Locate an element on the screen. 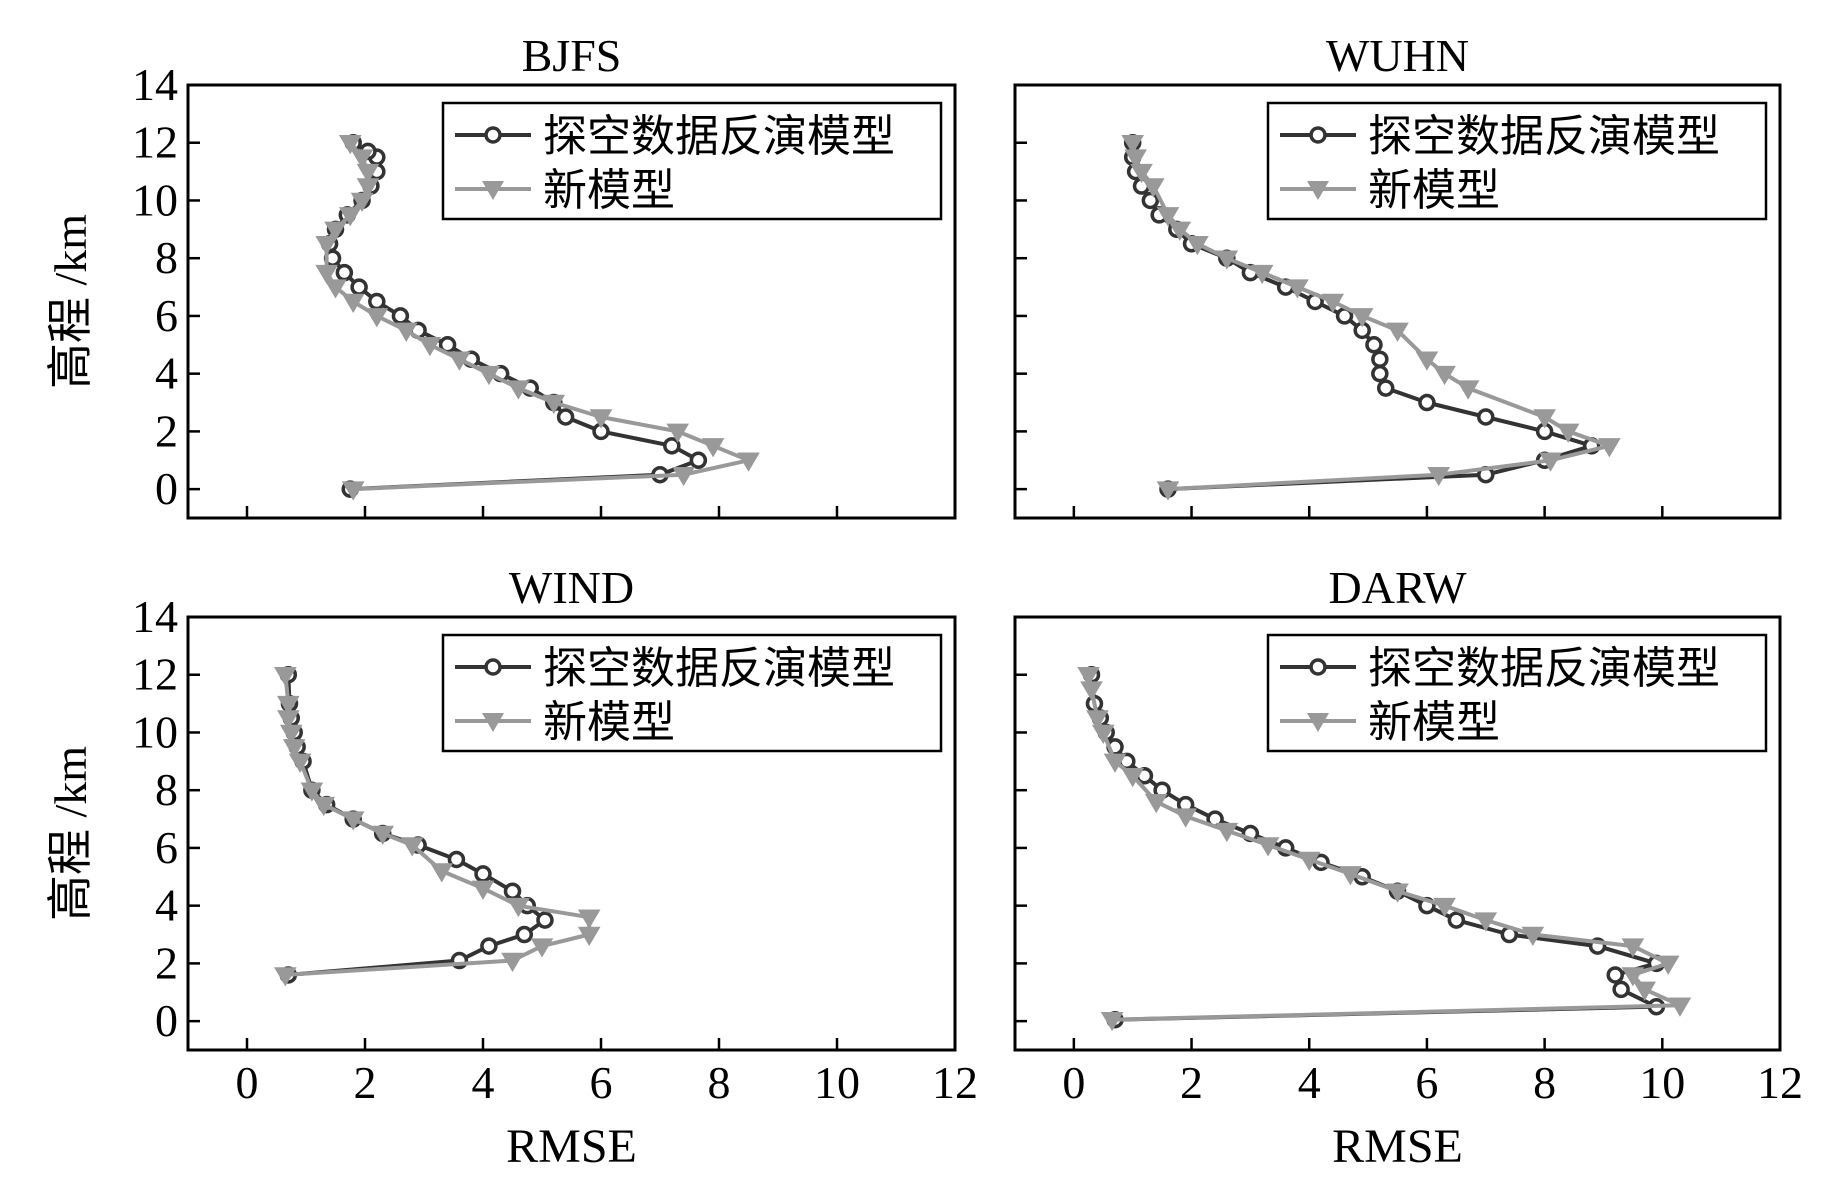  y-tick-label: 8 is located at coordinates (166, 257).